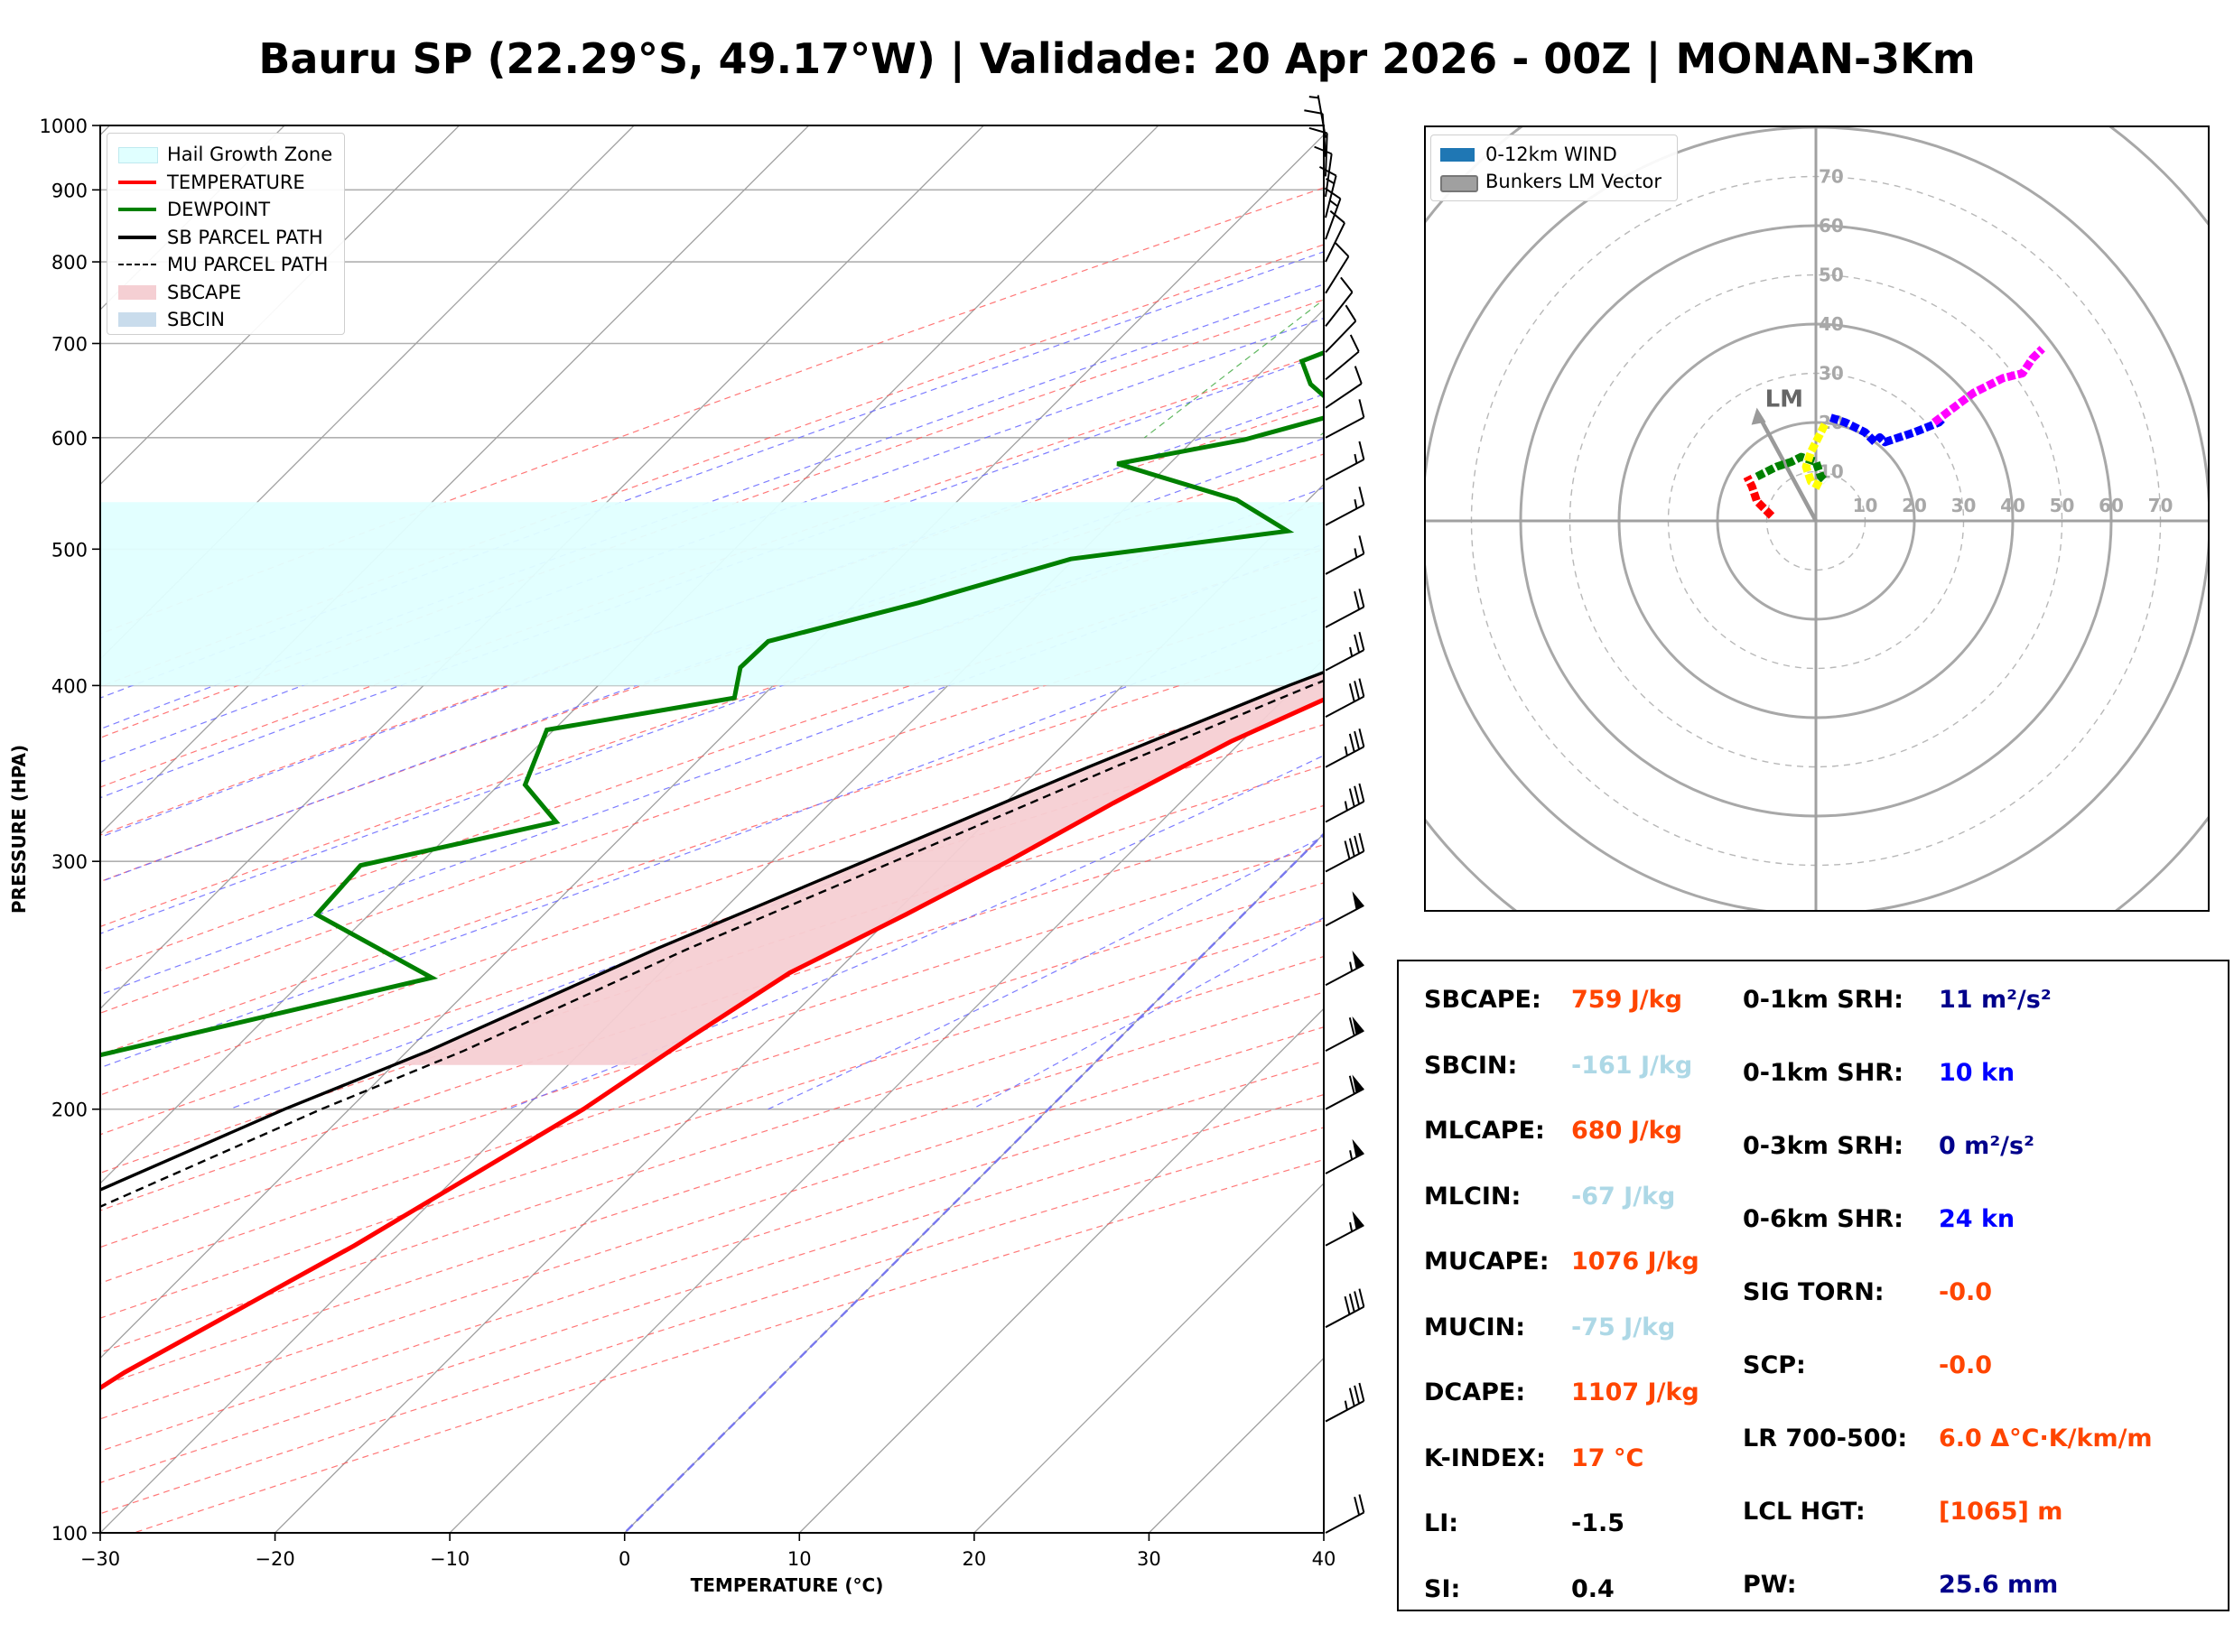 Image resolution: width=2234 pixels, height=1652 pixels. What do you see at coordinates (1475, 1327) in the screenshot?
I see `index-label: MUCIN:` at bounding box center [1475, 1327].